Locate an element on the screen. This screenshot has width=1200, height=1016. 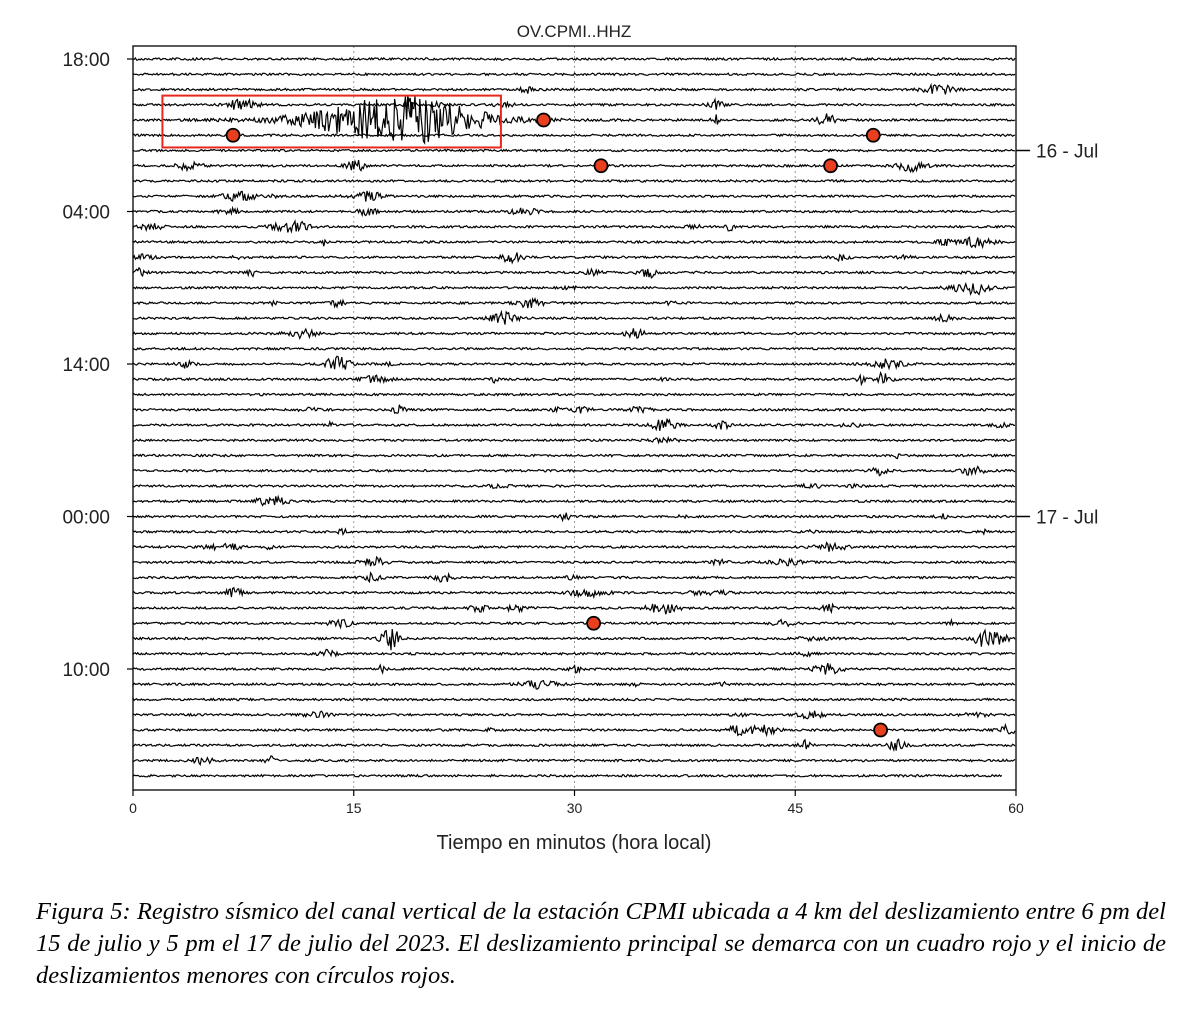
x-axis-ticks: 0 15 30 45 60 is located at coordinates (576, 803).